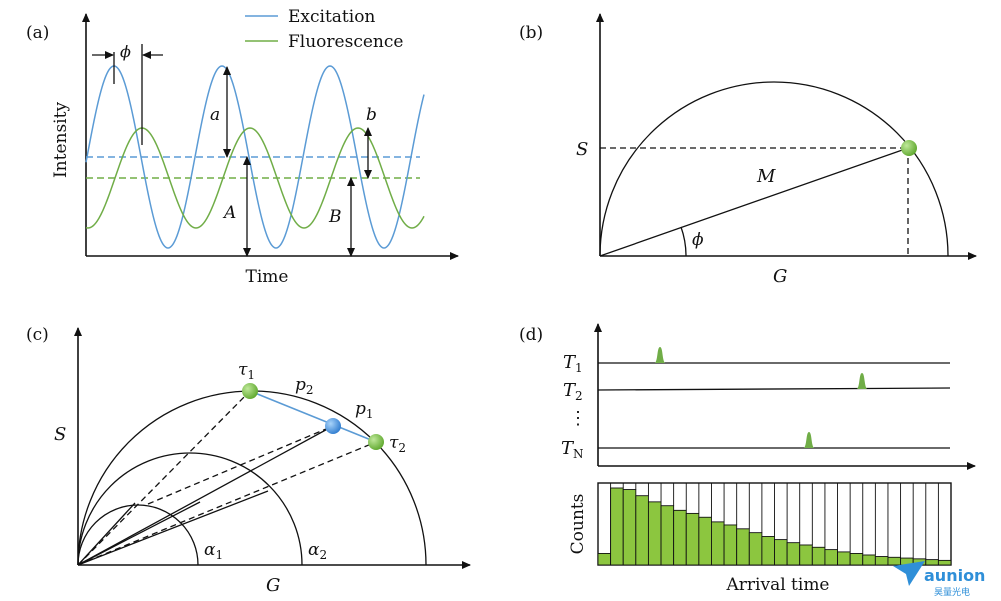 The height and width of the screenshot is (601, 1001). What do you see at coordinates (371, 115) in the screenshot?
I see `amplitude-b-label: b` at bounding box center [371, 115].